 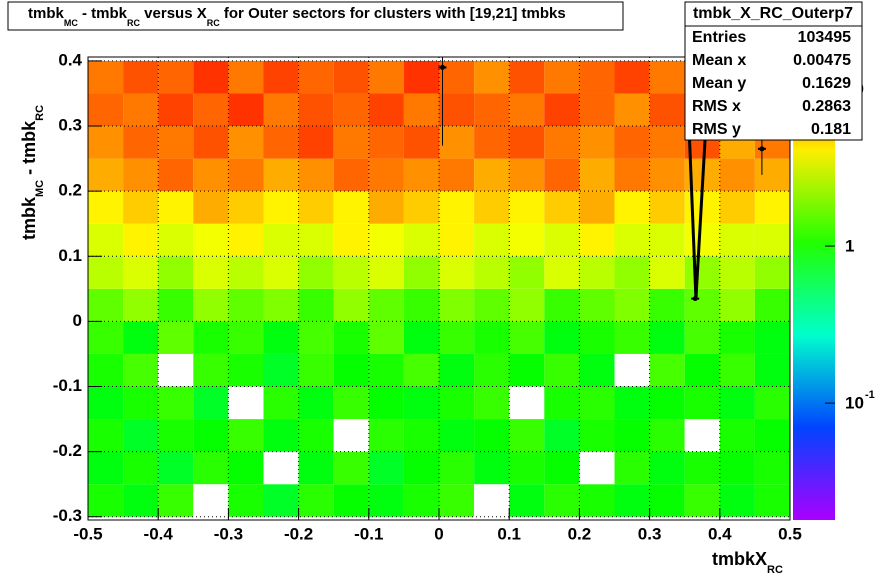 What do you see at coordinates (719, 37) in the screenshot?
I see `stats-label: Entries` at bounding box center [719, 37].